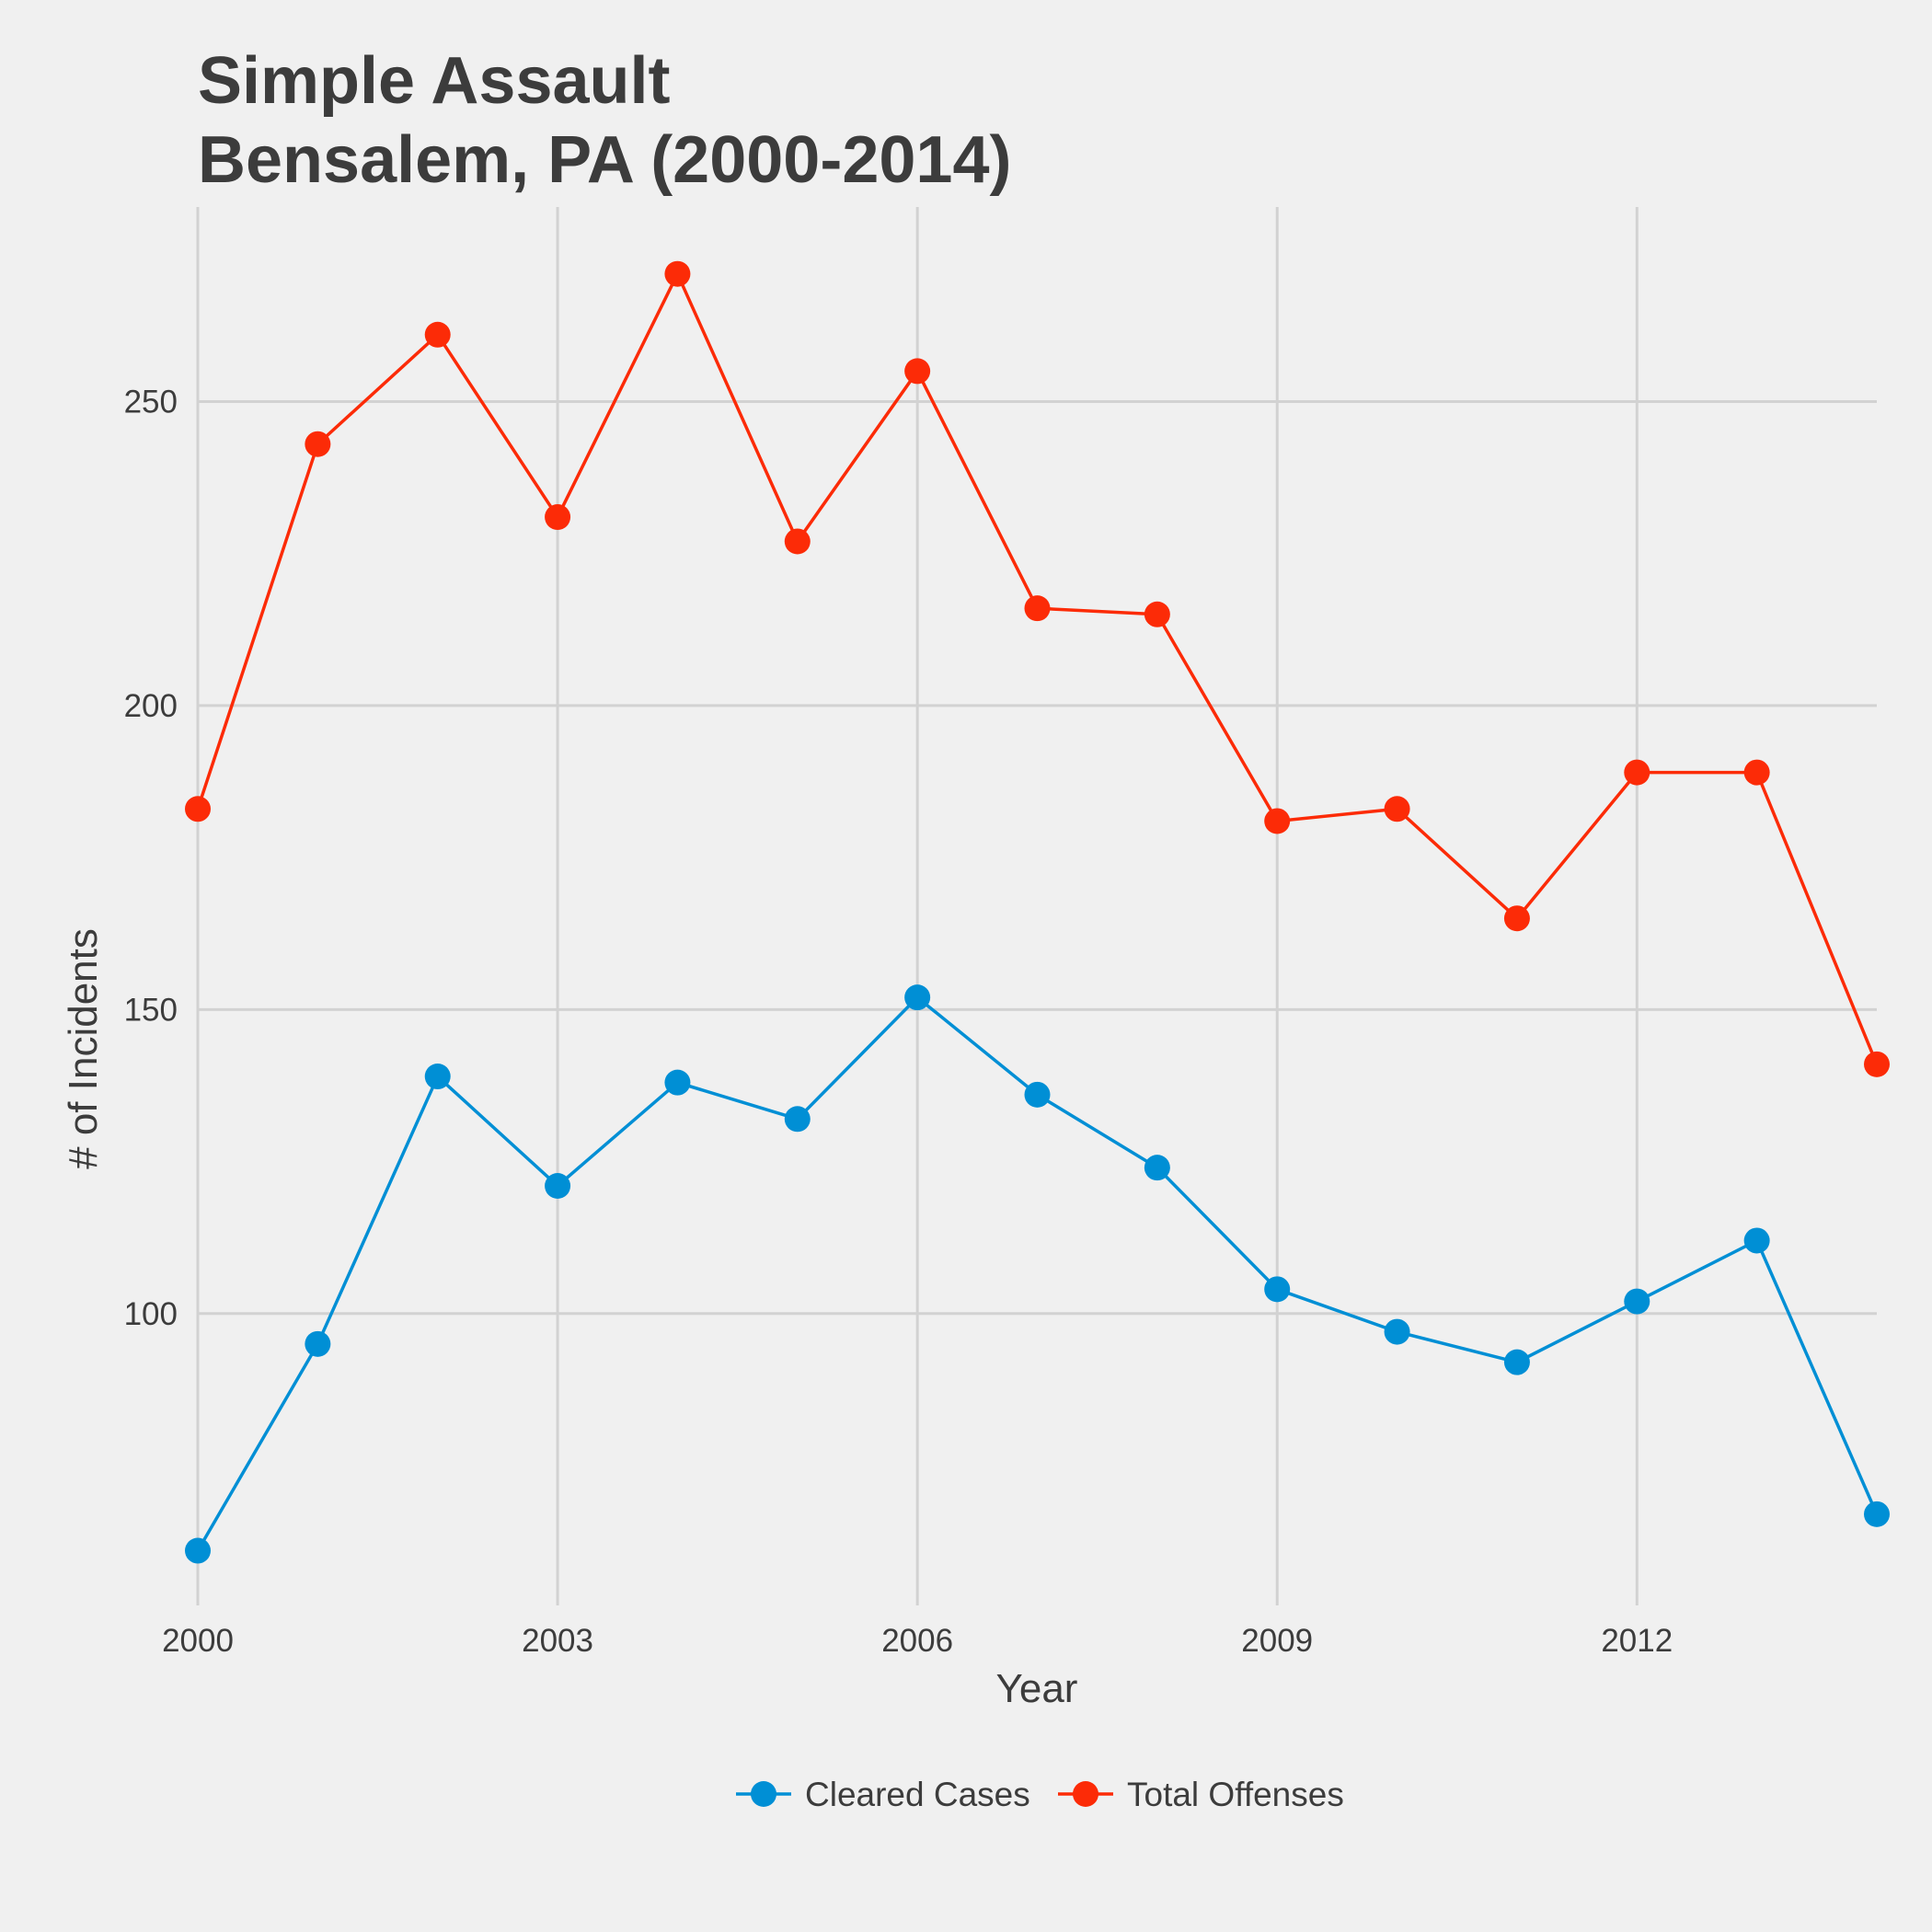  I want to click on y-tick-label: 200, so click(151, 706).